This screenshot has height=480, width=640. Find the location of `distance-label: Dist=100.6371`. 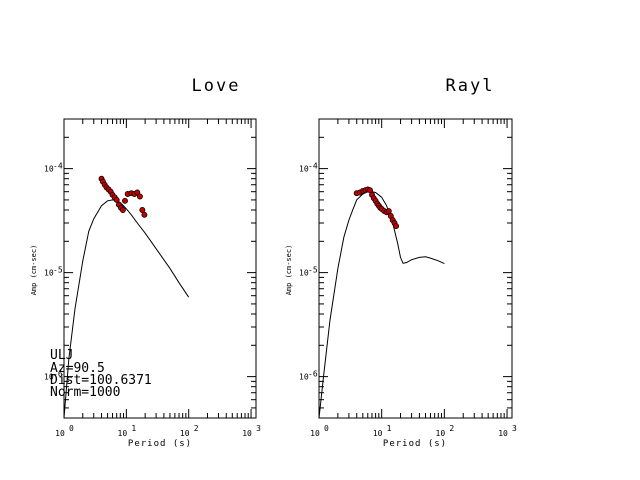

distance-label: Dist=100.6371 is located at coordinates (101, 380).